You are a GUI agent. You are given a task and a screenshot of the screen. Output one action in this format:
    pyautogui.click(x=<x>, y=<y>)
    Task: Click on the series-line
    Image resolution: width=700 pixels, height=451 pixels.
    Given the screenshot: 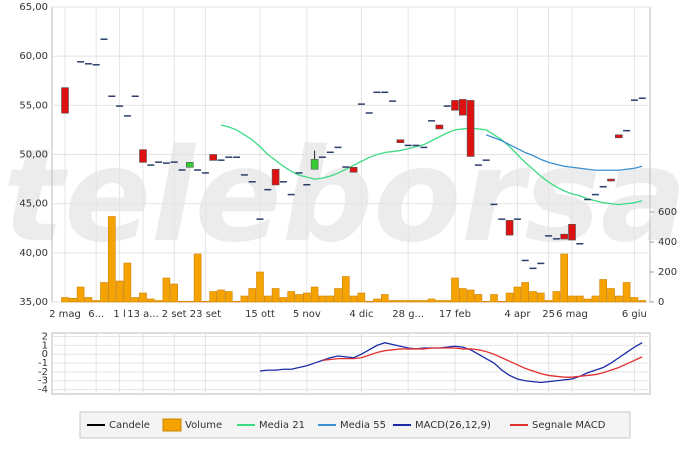 What is the action you would take?
    pyautogui.click(x=482, y=362)
    